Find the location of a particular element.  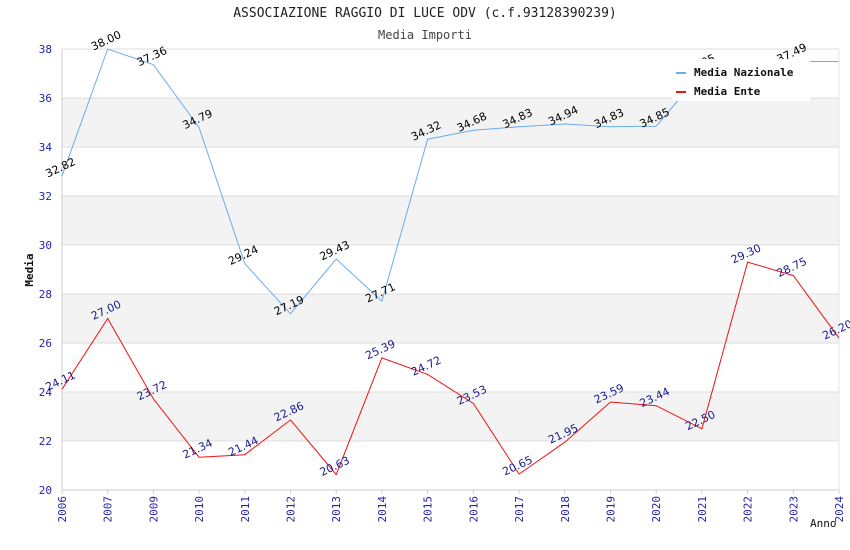

y-tick-label: 30 is located at coordinates (45, 245).